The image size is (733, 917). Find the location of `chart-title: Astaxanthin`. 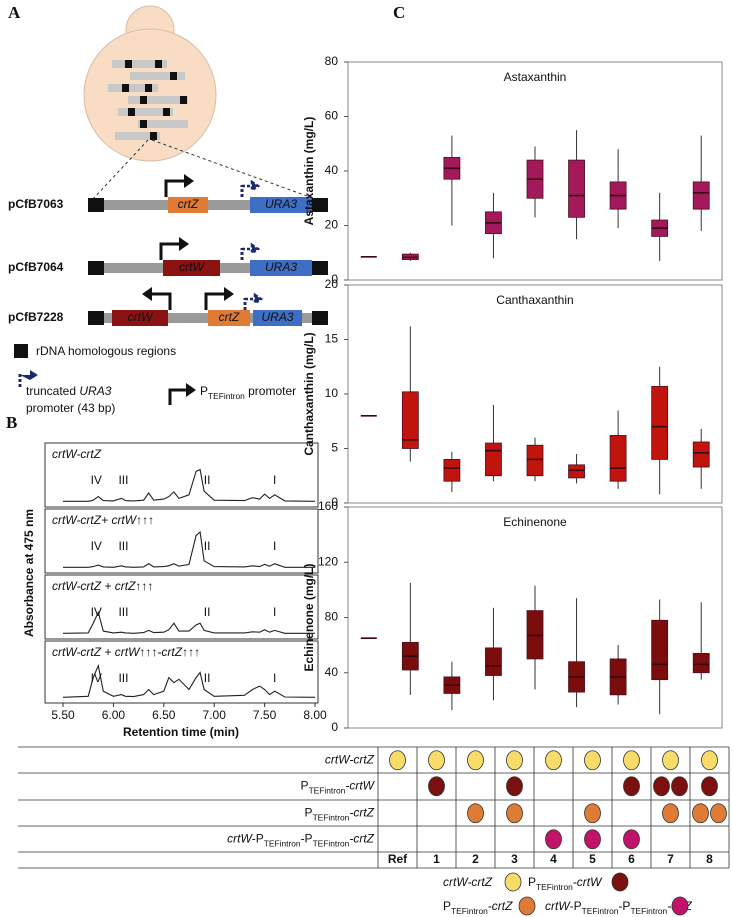

chart-title: Astaxanthin is located at coordinates (535, 77).